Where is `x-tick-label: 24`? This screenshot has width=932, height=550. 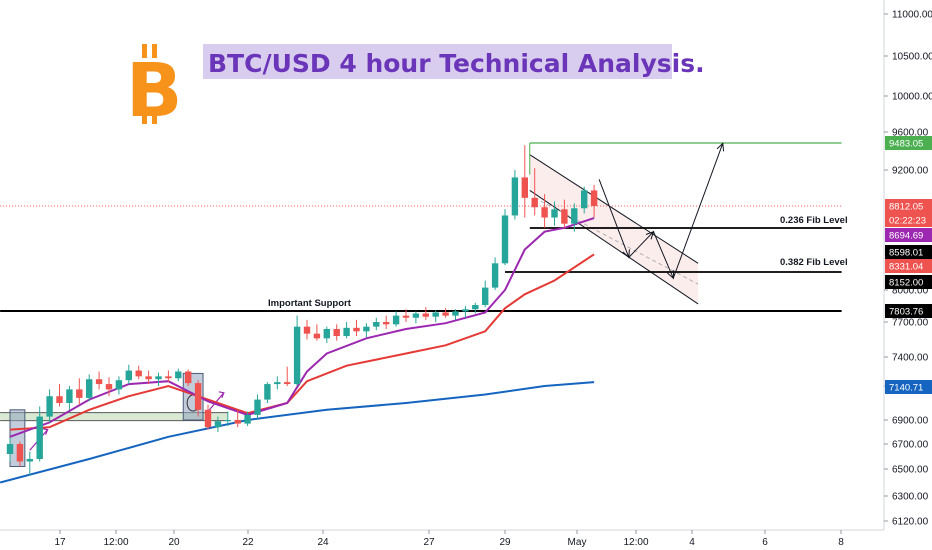
x-tick-label: 24 is located at coordinates (323, 542).